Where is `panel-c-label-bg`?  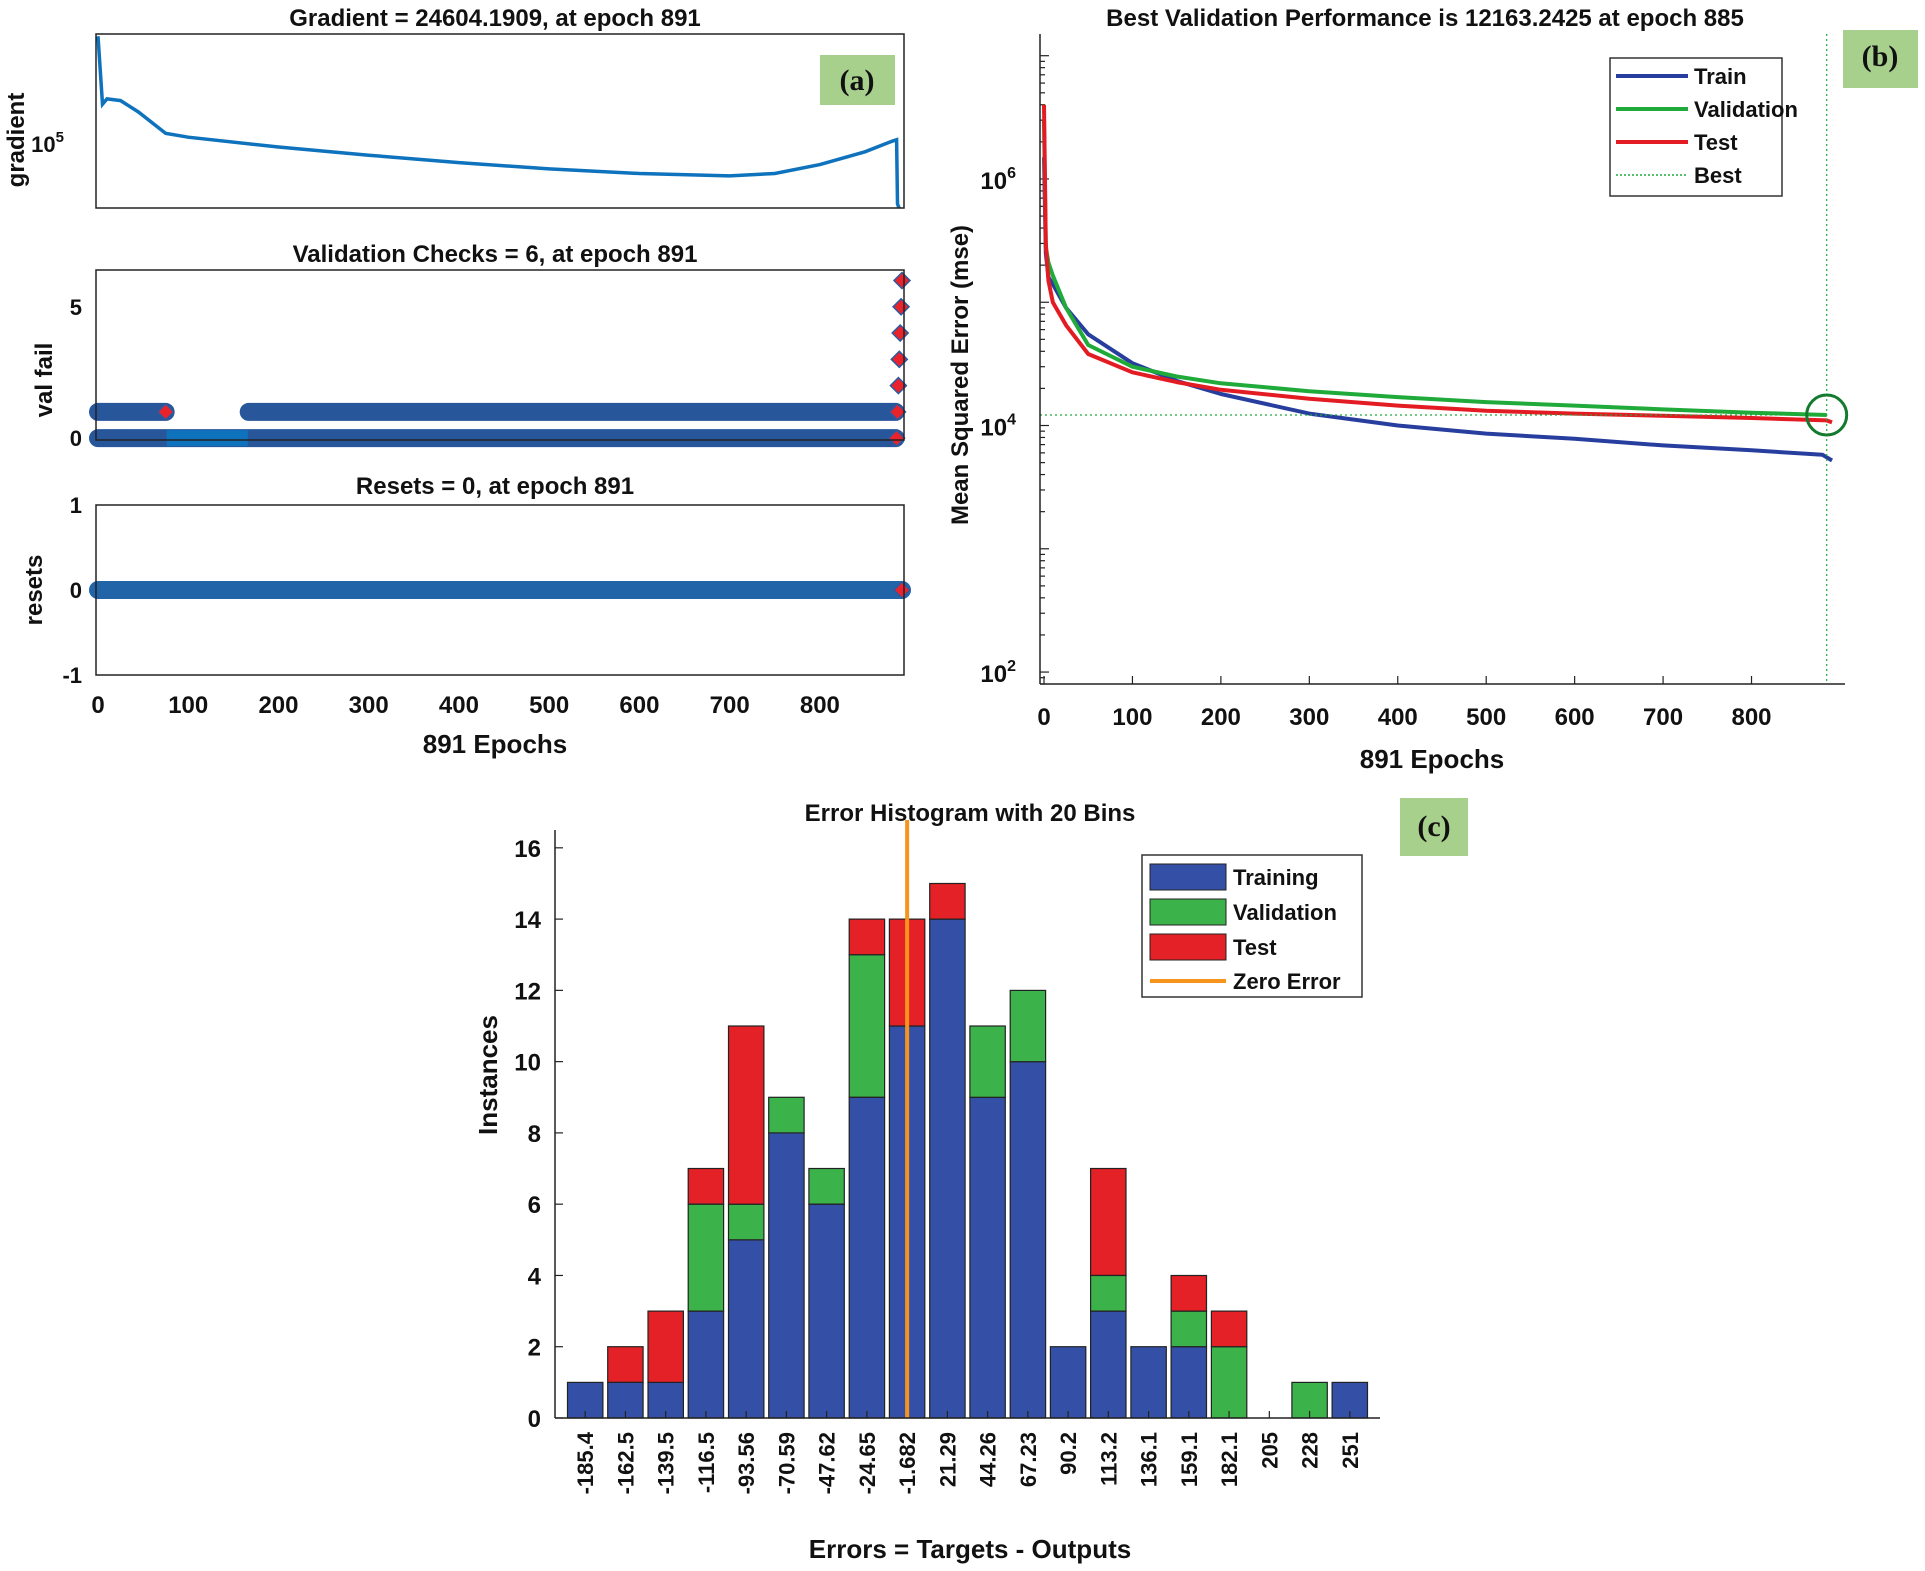 panel-c-label-bg is located at coordinates (1434, 827).